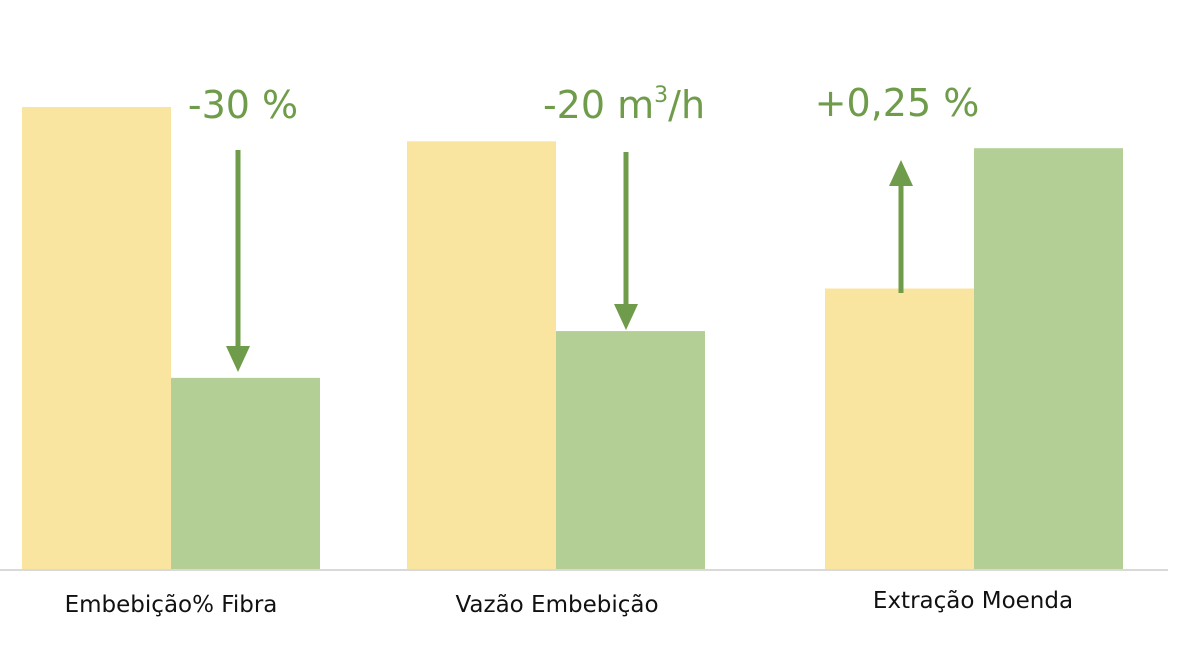 This screenshot has width=1180, height=646. What do you see at coordinates (96, 338) in the screenshot?
I see `bar-embebicao-fibra-before` at bounding box center [96, 338].